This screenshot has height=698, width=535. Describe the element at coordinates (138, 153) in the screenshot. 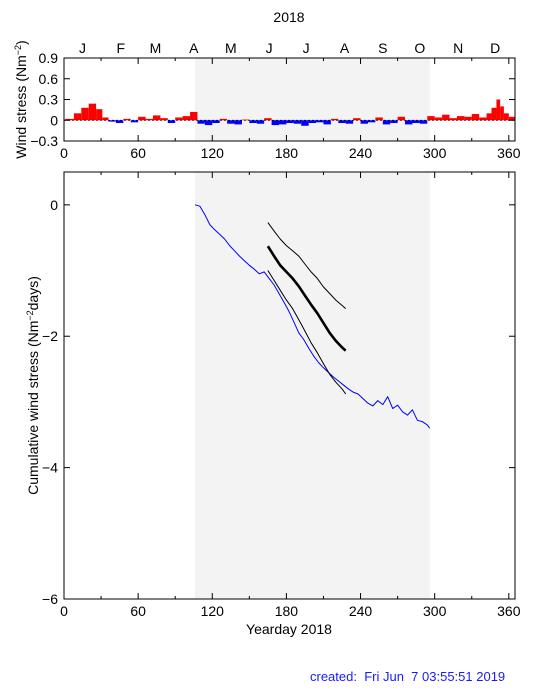

I see `top-xtick-label: 60` at that location.